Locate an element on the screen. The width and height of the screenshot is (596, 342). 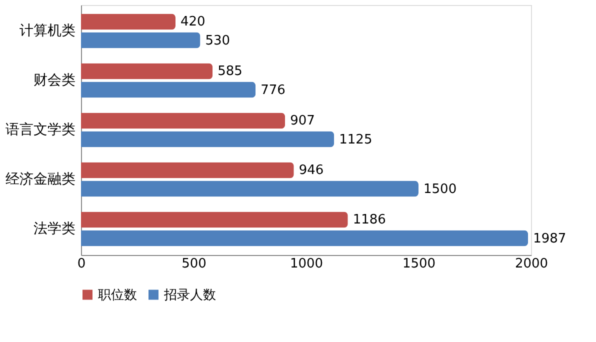
x-tick-label: 2000 is located at coordinates (531, 264).